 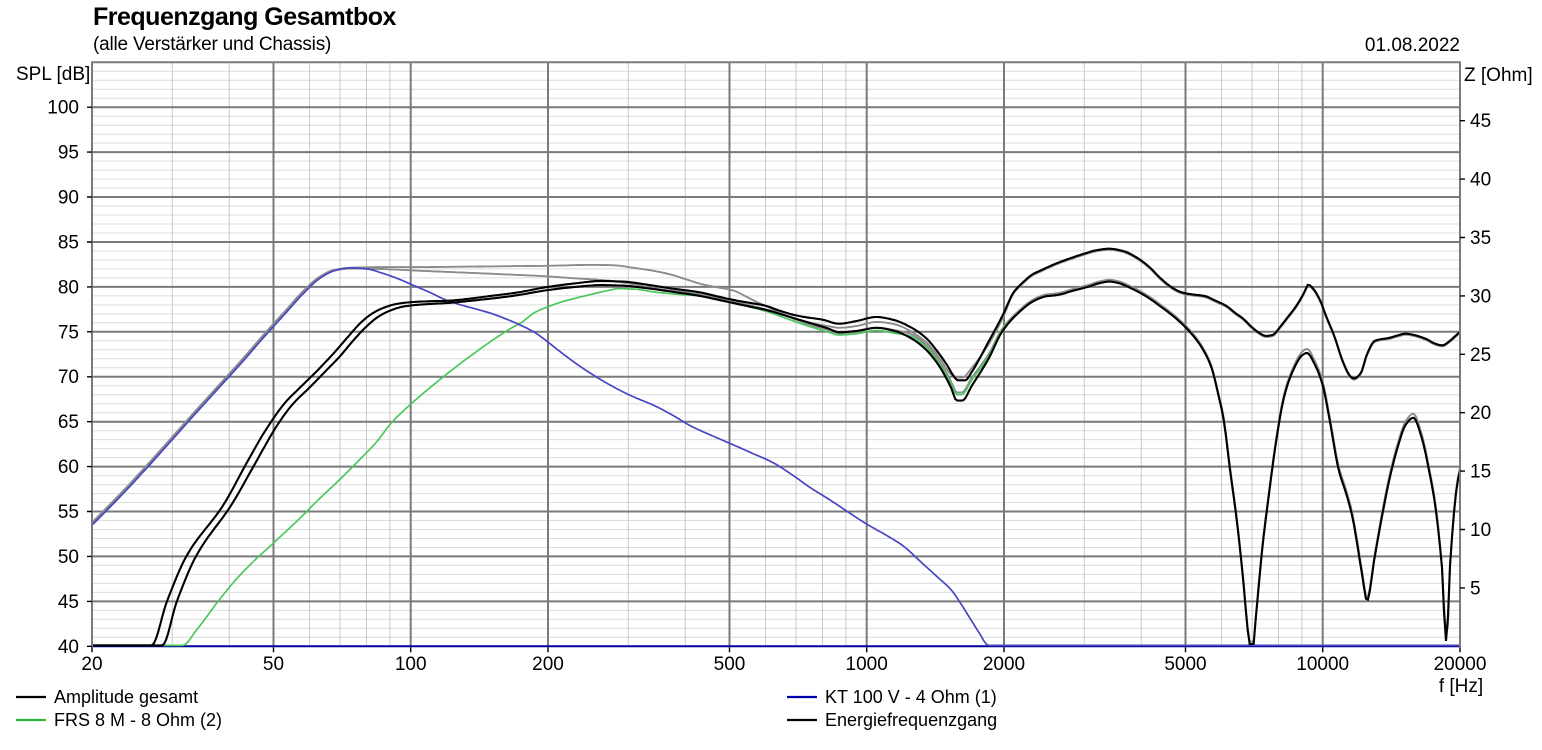 What do you see at coordinates (68, 332) in the screenshot?
I see `svg-text: 75` at bounding box center [68, 332].